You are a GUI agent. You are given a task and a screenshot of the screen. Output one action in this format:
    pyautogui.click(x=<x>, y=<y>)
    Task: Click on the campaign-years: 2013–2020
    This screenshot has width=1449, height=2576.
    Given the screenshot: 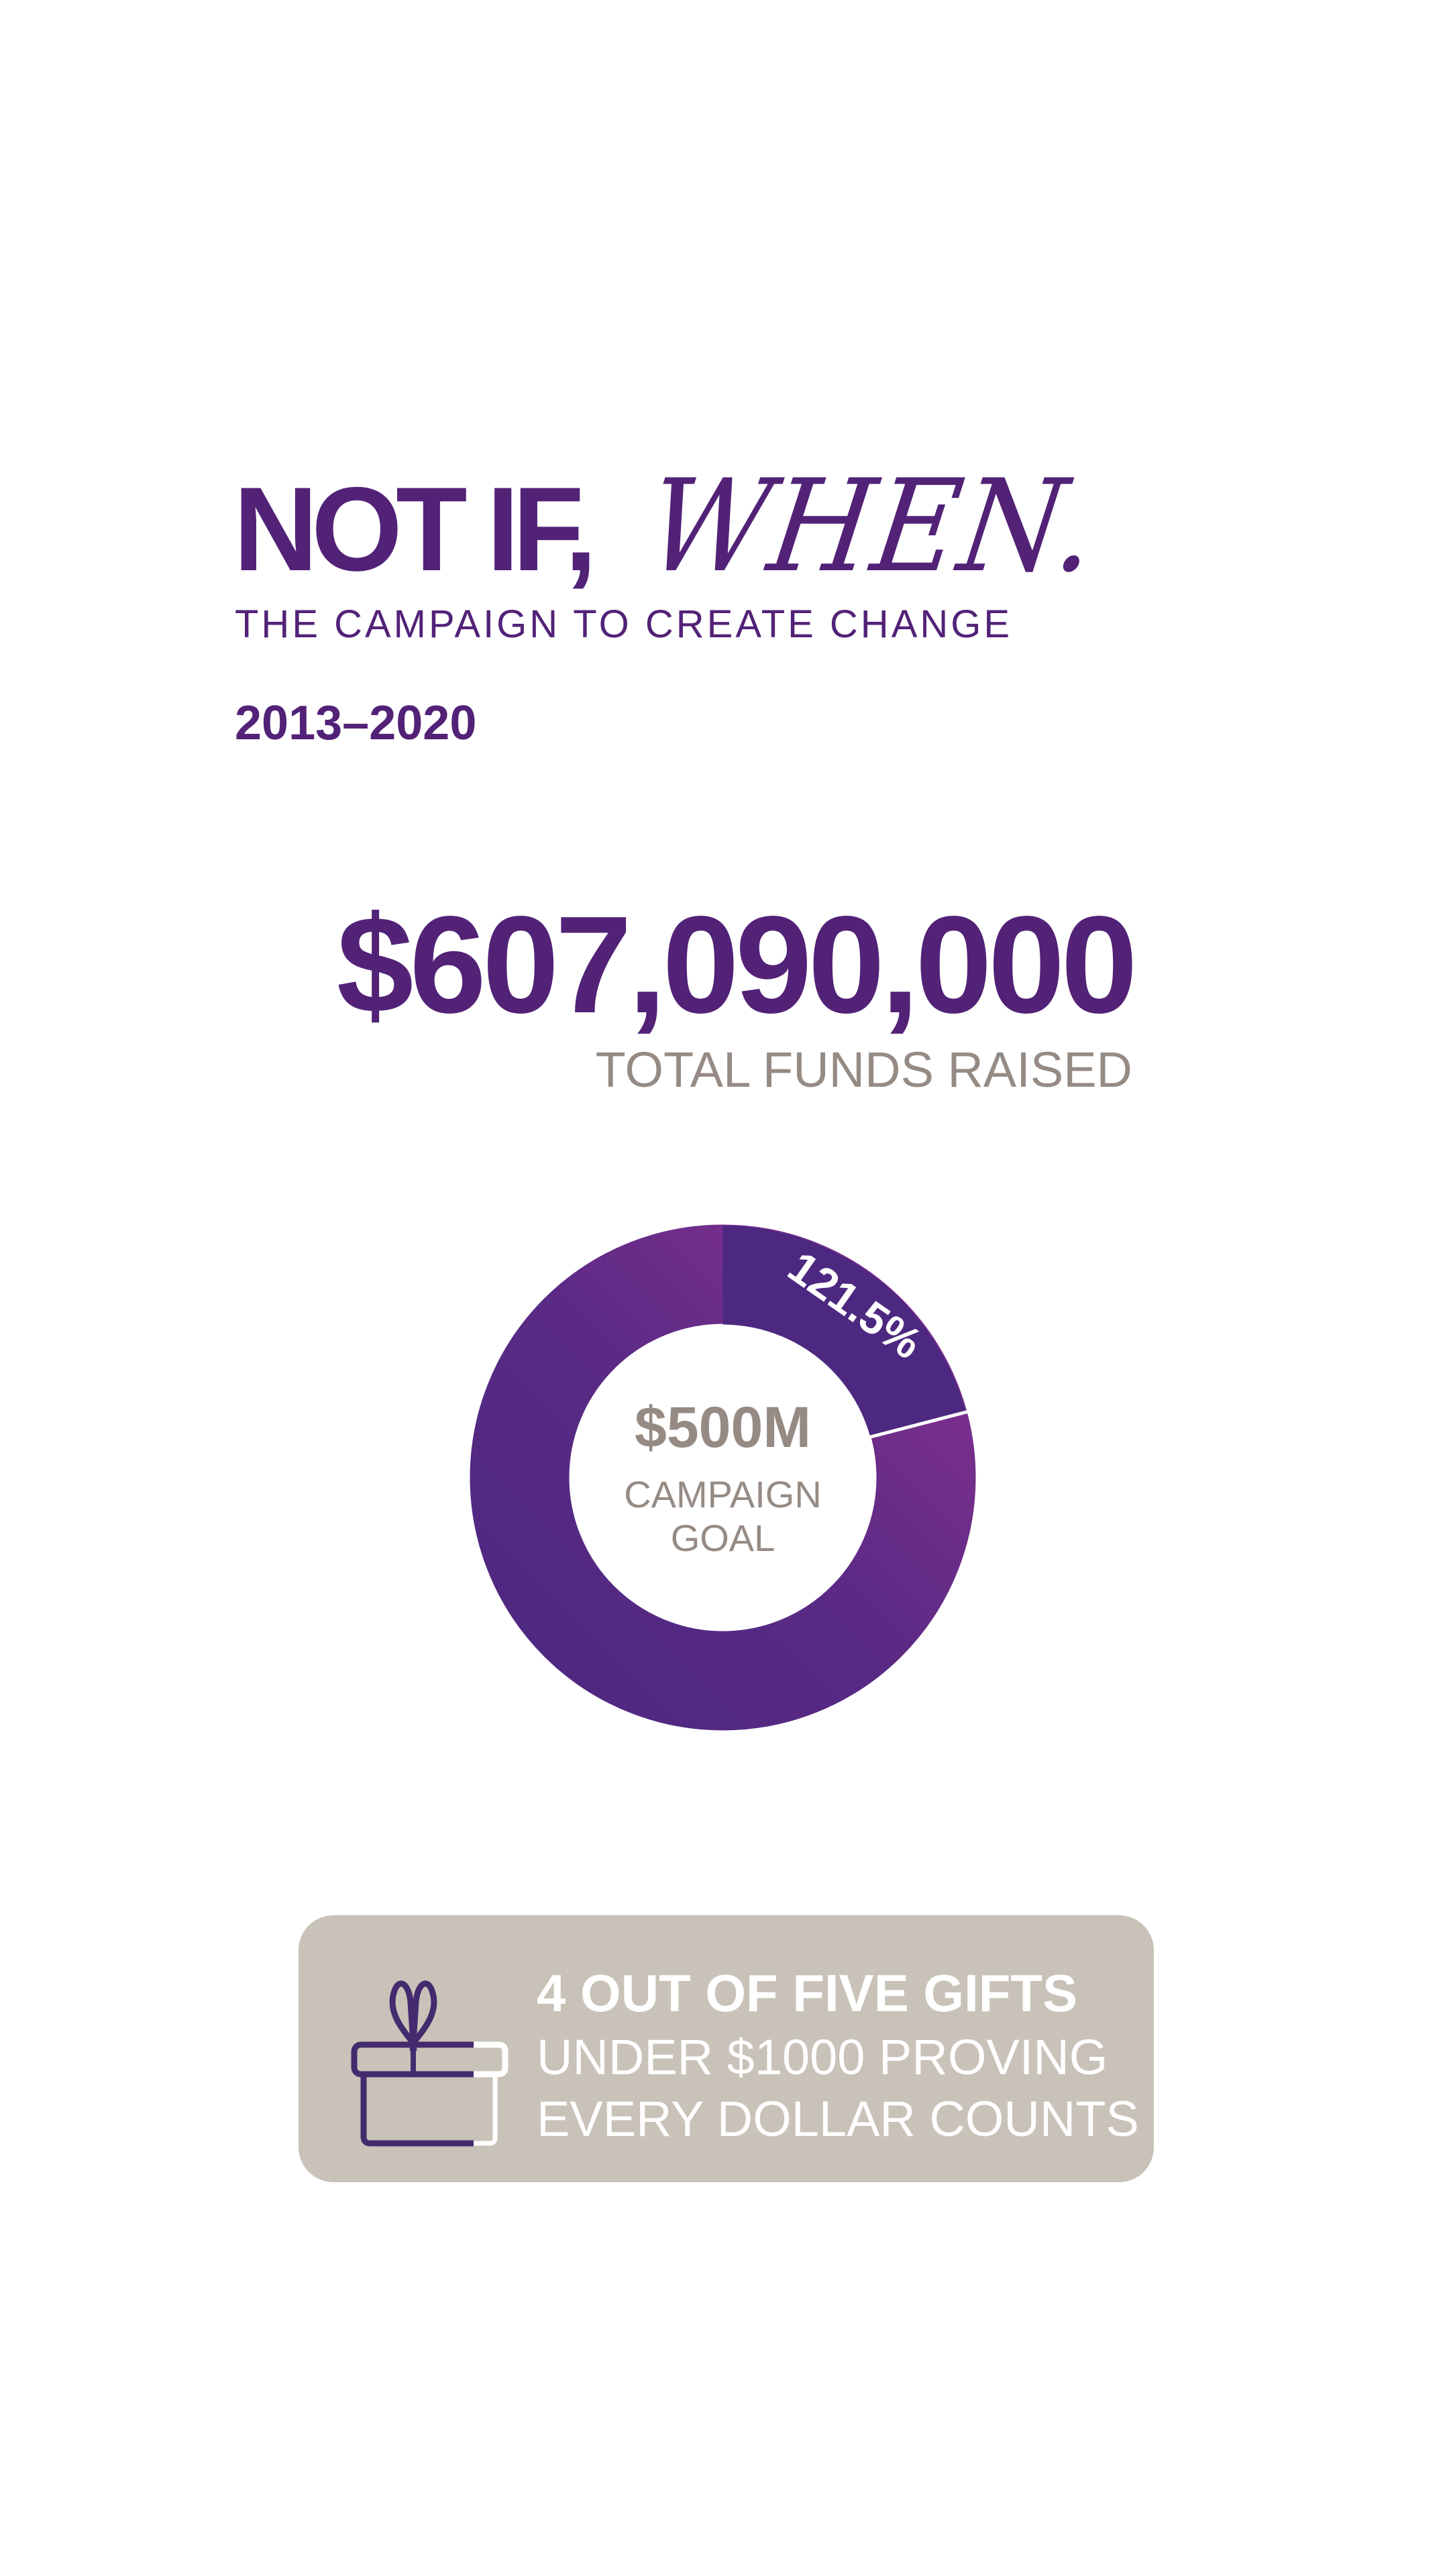 What is the action you would take?
    pyautogui.click(x=356, y=723)
    